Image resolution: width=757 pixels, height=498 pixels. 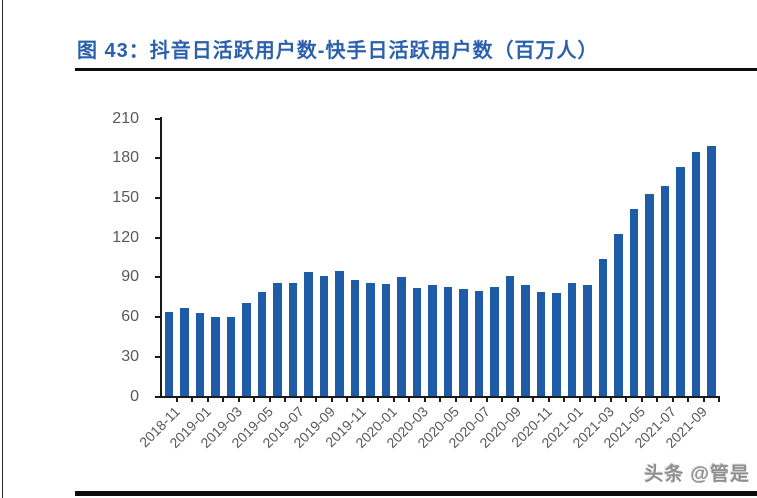 I want to click on watermark: 头条 @管是, so click(x=697, y=474).